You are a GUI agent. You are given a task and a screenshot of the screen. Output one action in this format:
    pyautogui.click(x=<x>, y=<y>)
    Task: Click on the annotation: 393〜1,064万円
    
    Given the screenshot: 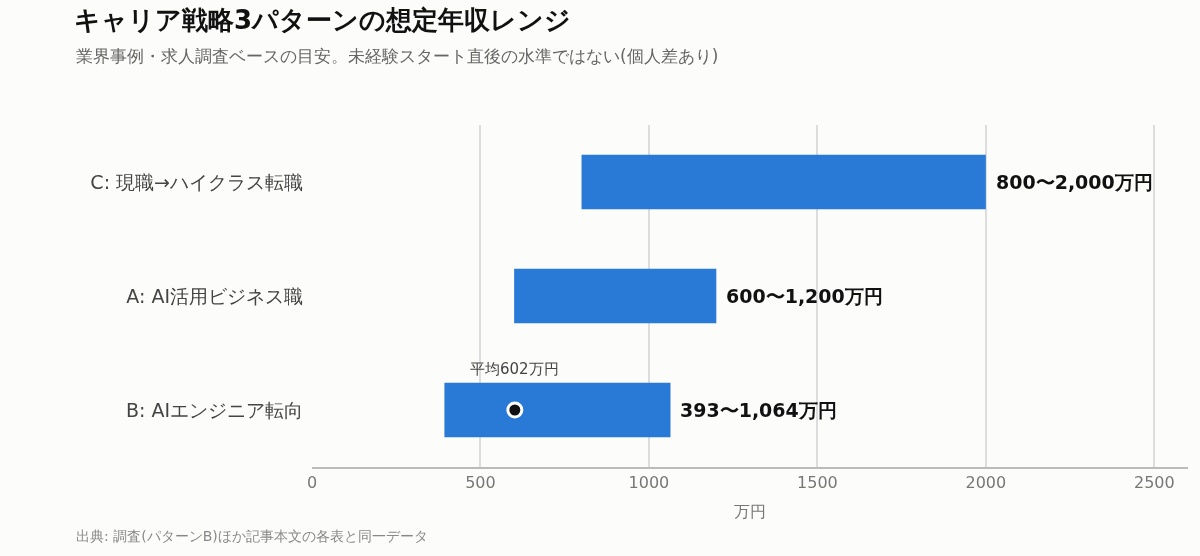 What is the action you would take?
    pyautogui.click(x=758, y=410)
    